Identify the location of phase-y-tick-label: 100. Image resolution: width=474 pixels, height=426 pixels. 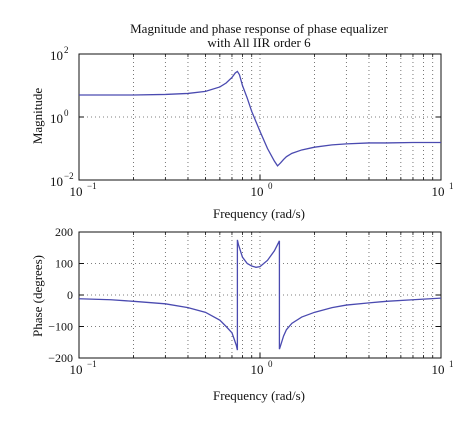
(64, 264).